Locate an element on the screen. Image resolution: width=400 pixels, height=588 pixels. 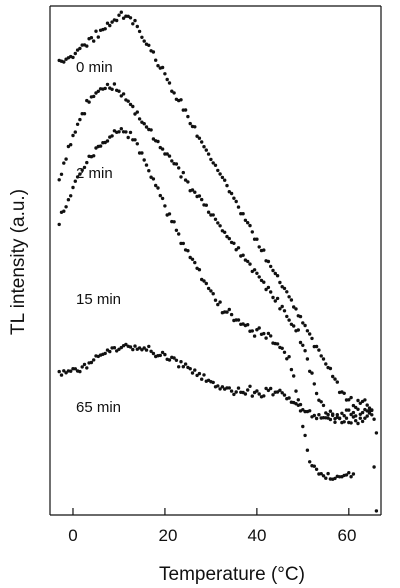
series-label-15-min: 15 min is located at coordinates (98, 299).